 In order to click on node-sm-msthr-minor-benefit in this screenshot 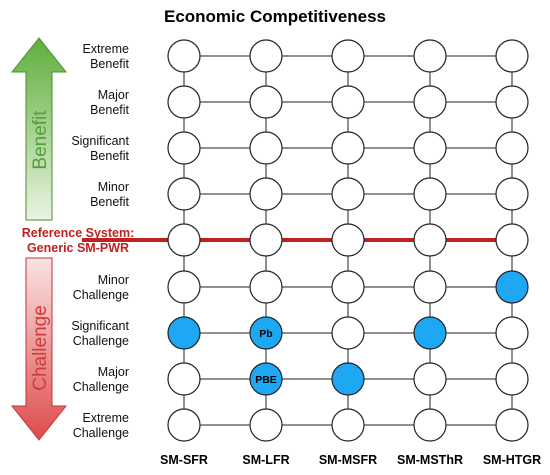, I will do `click(430, 194)`.